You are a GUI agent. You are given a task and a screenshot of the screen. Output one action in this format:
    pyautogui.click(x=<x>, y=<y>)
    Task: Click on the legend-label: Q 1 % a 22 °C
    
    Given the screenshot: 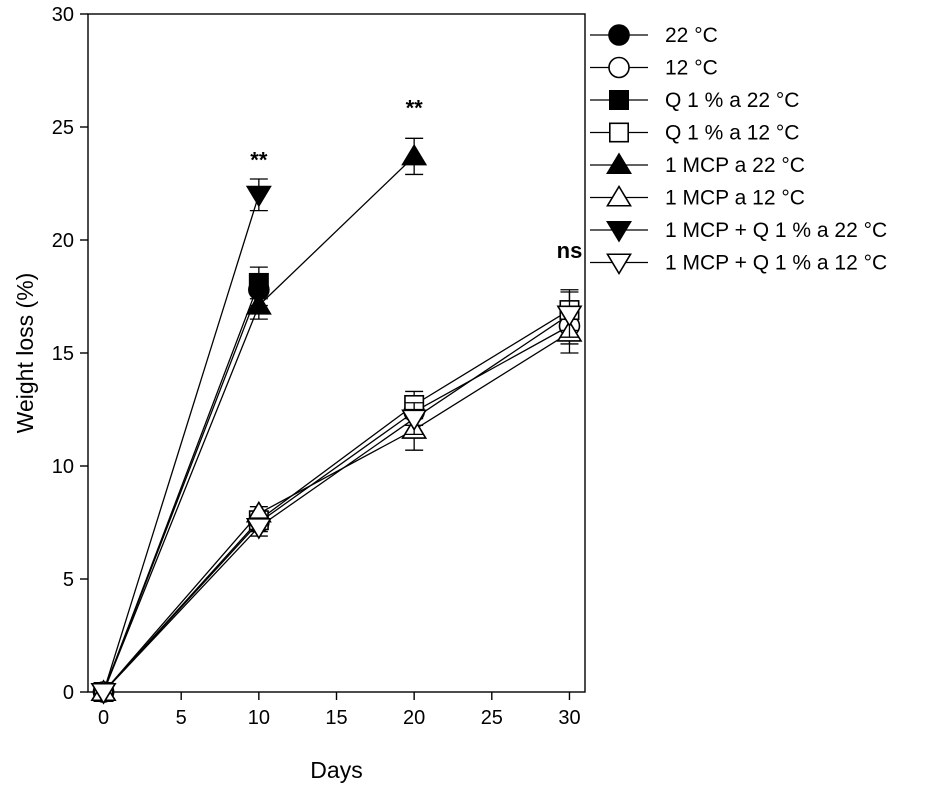 What is the action you would take?
    pyautogui.click(x=732, y=100)
    